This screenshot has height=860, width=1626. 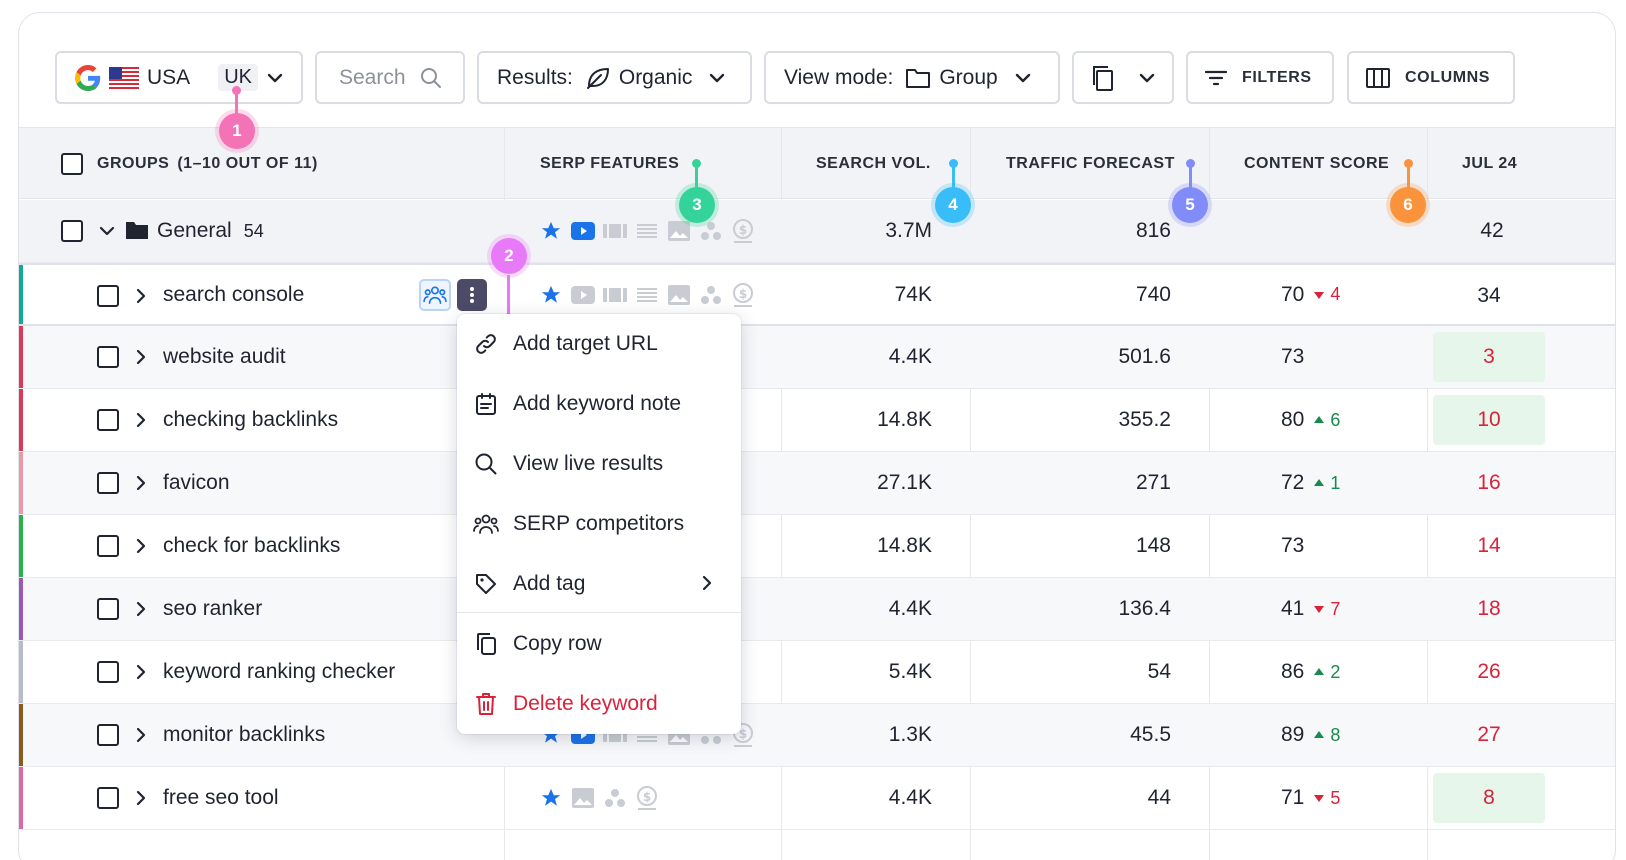 What do you see at coordinates (252, 545) in the screenshot?
I see `keyword-cell: check for backlinks` at bounding box center [252, 545].